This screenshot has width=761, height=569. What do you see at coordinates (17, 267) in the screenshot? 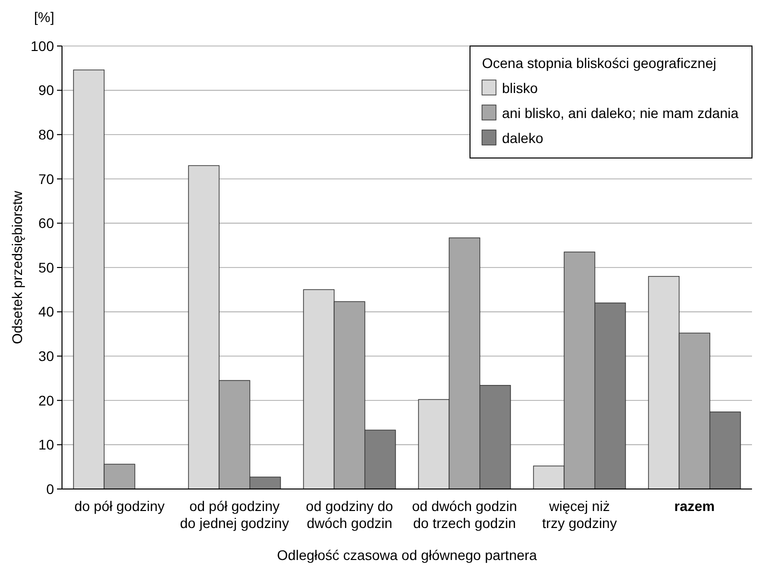
I see `y-axis-title: Odsetek przedsiębiorstw` at bounding box center [17, 267].